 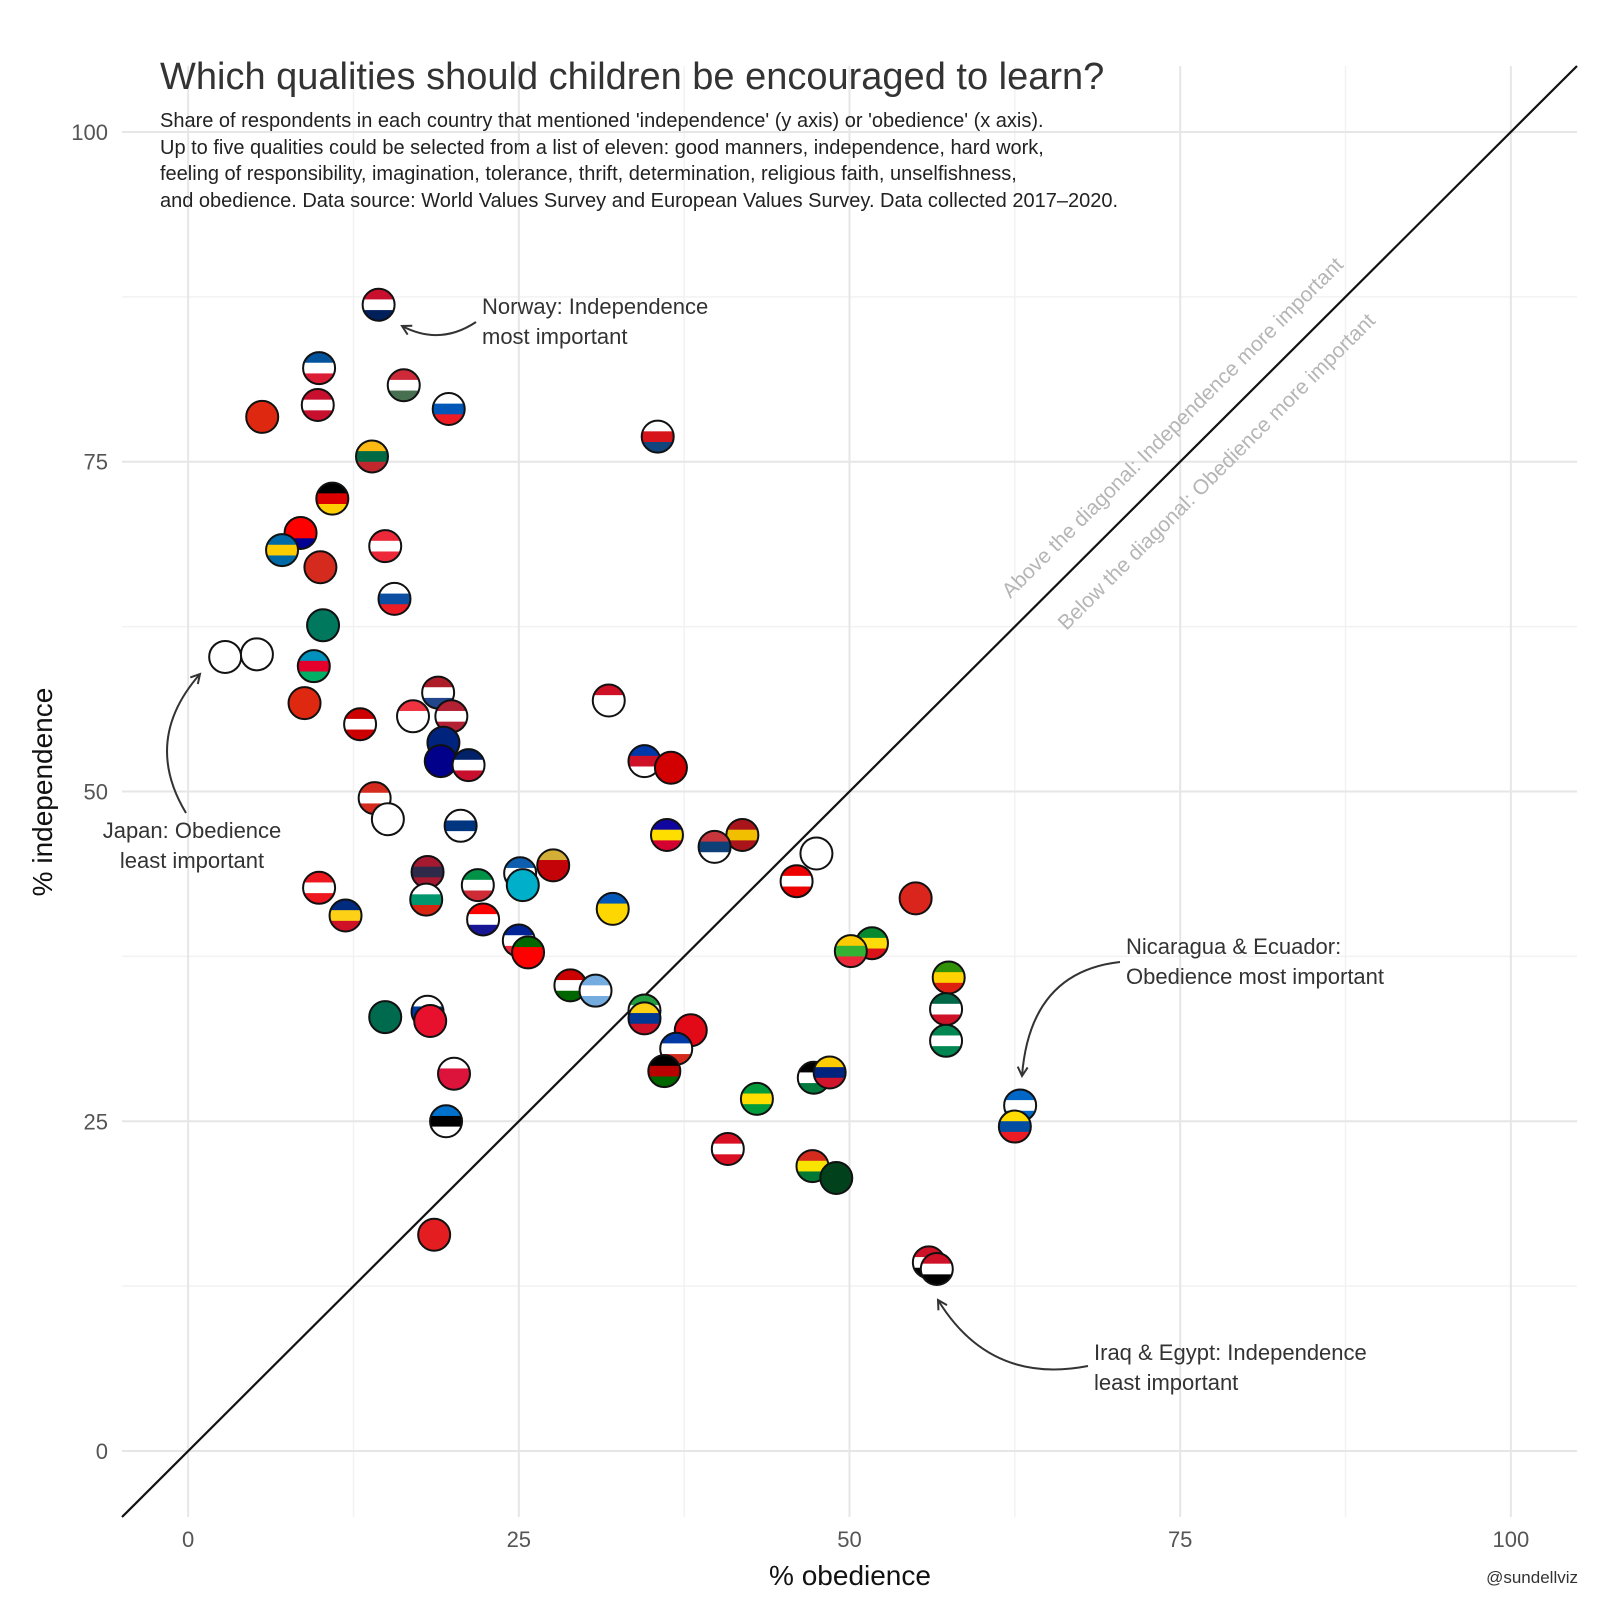 What do you see at coordinates (430, 1021) in the screenshot?
I see `point-kyrgyzstan` at bounding box center [430, 1021].